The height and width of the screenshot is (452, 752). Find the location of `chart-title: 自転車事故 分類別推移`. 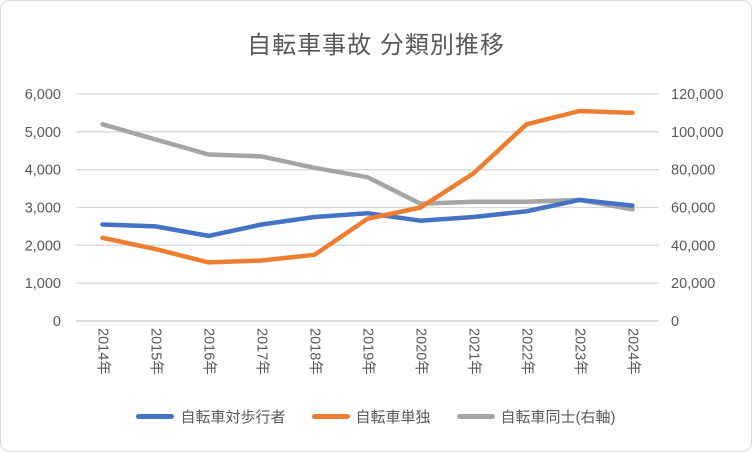

chart-title: 自転車事故 分類別推移 is located at coordinates (376, 45).